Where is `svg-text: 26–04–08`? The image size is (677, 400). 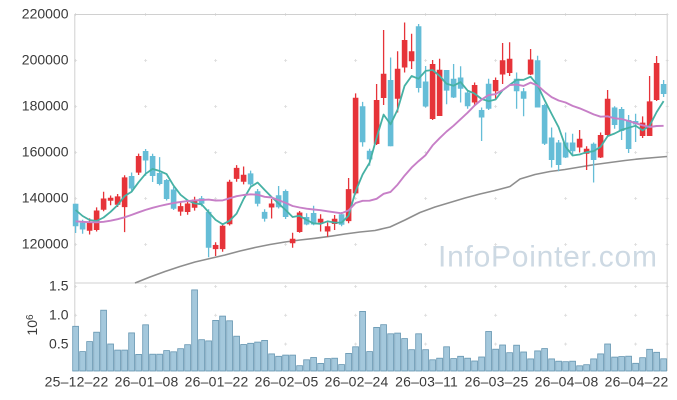
svg-text: 26–04–08 is located at coordinates (567, 381).